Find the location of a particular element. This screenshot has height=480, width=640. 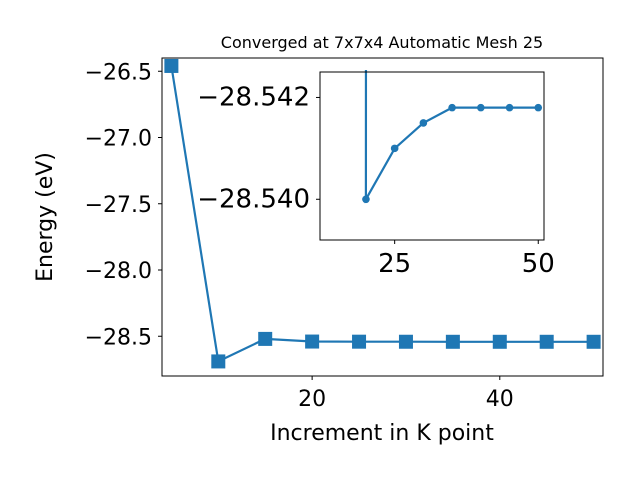

x-axis-title: Increment in K point is located at coordinates (382, 433).